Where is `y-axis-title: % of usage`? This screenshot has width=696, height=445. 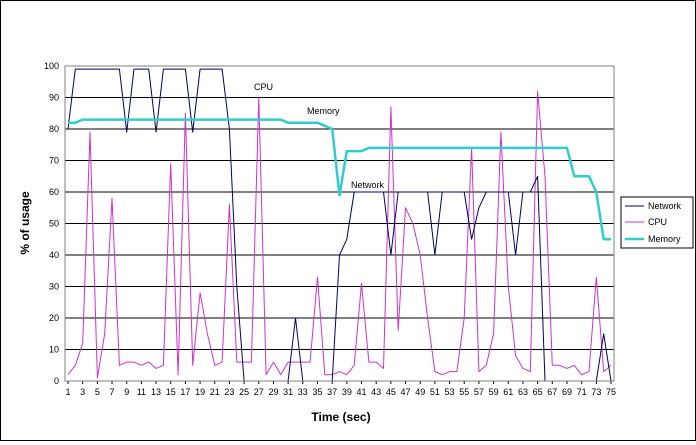 y-axis-title: % of usage is located at coordinates (25, 223).